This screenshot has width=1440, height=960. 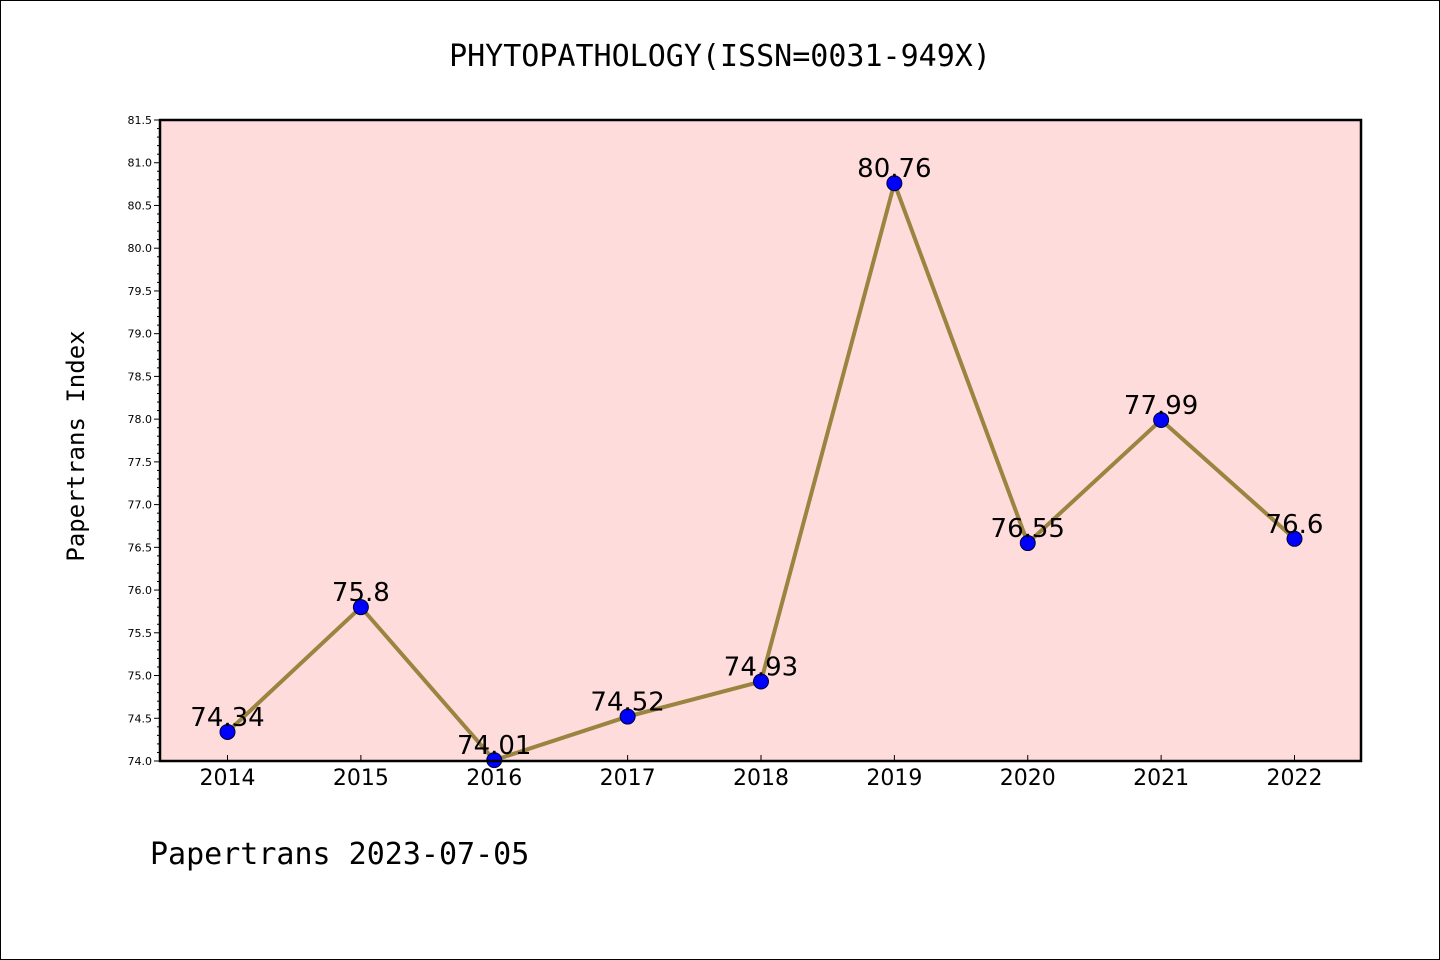 I want to click on x-tick-label: 2020, so click(x=1028, y=778).